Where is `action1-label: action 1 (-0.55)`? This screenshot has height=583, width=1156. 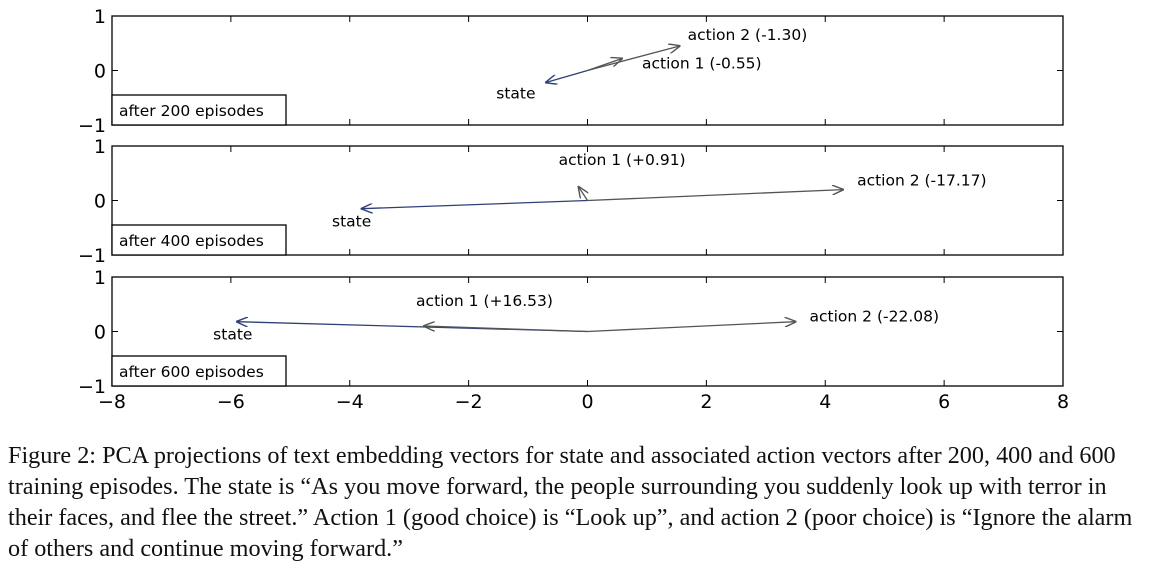
action1-label: action 1 (-0.55) is located at coordinates (702, 64).